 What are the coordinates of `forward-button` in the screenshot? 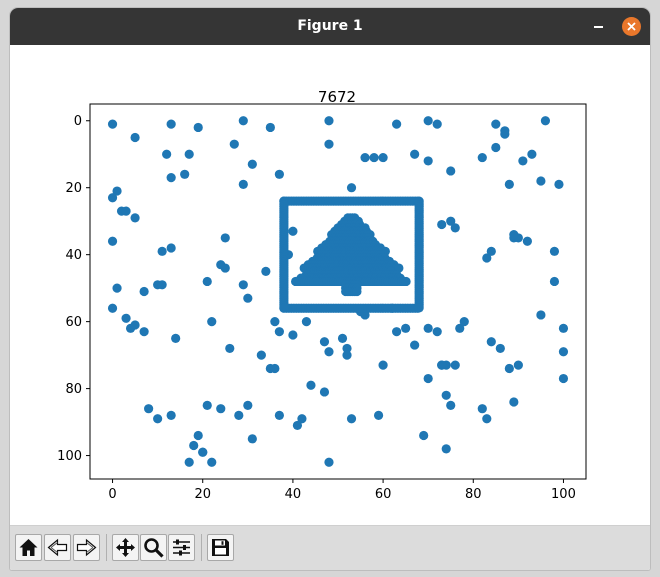 It's located at (86, 547).